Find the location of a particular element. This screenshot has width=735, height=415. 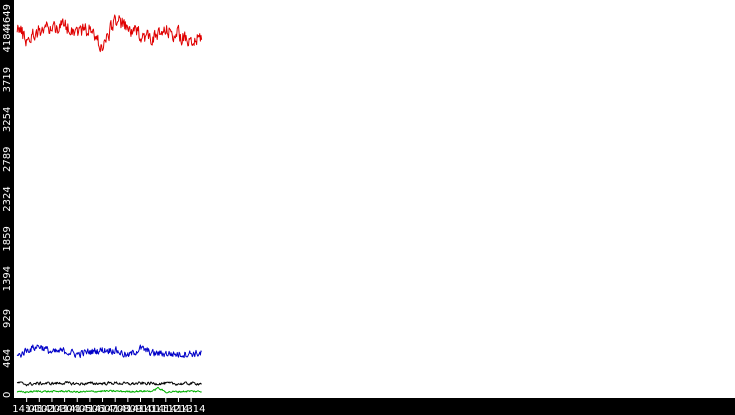

x-tick-label: 14:10 is located at coordinates (140, 409).